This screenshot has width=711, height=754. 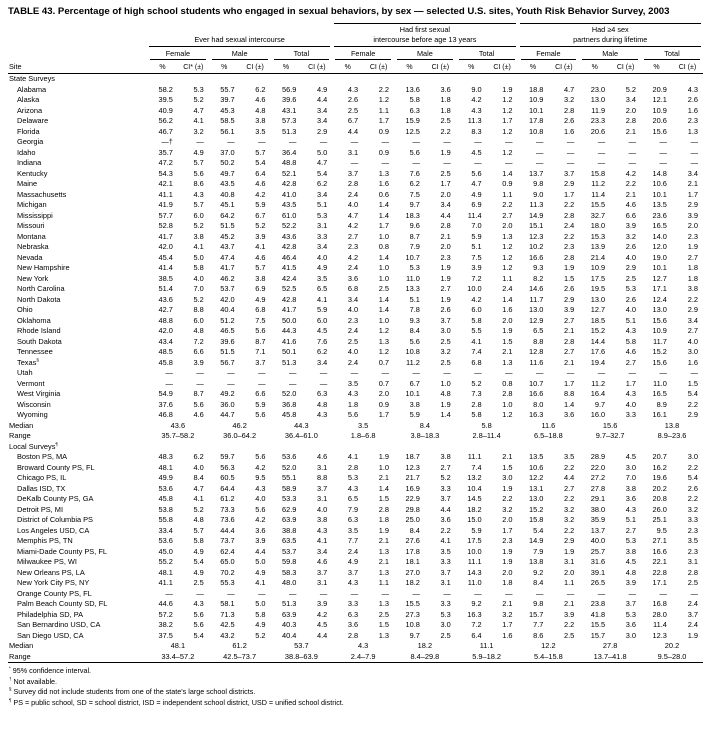 What do you see at coordinates (32, 205) in the screenshot?
I see `site-cell: Michigan` at bounding box center [32, 205].